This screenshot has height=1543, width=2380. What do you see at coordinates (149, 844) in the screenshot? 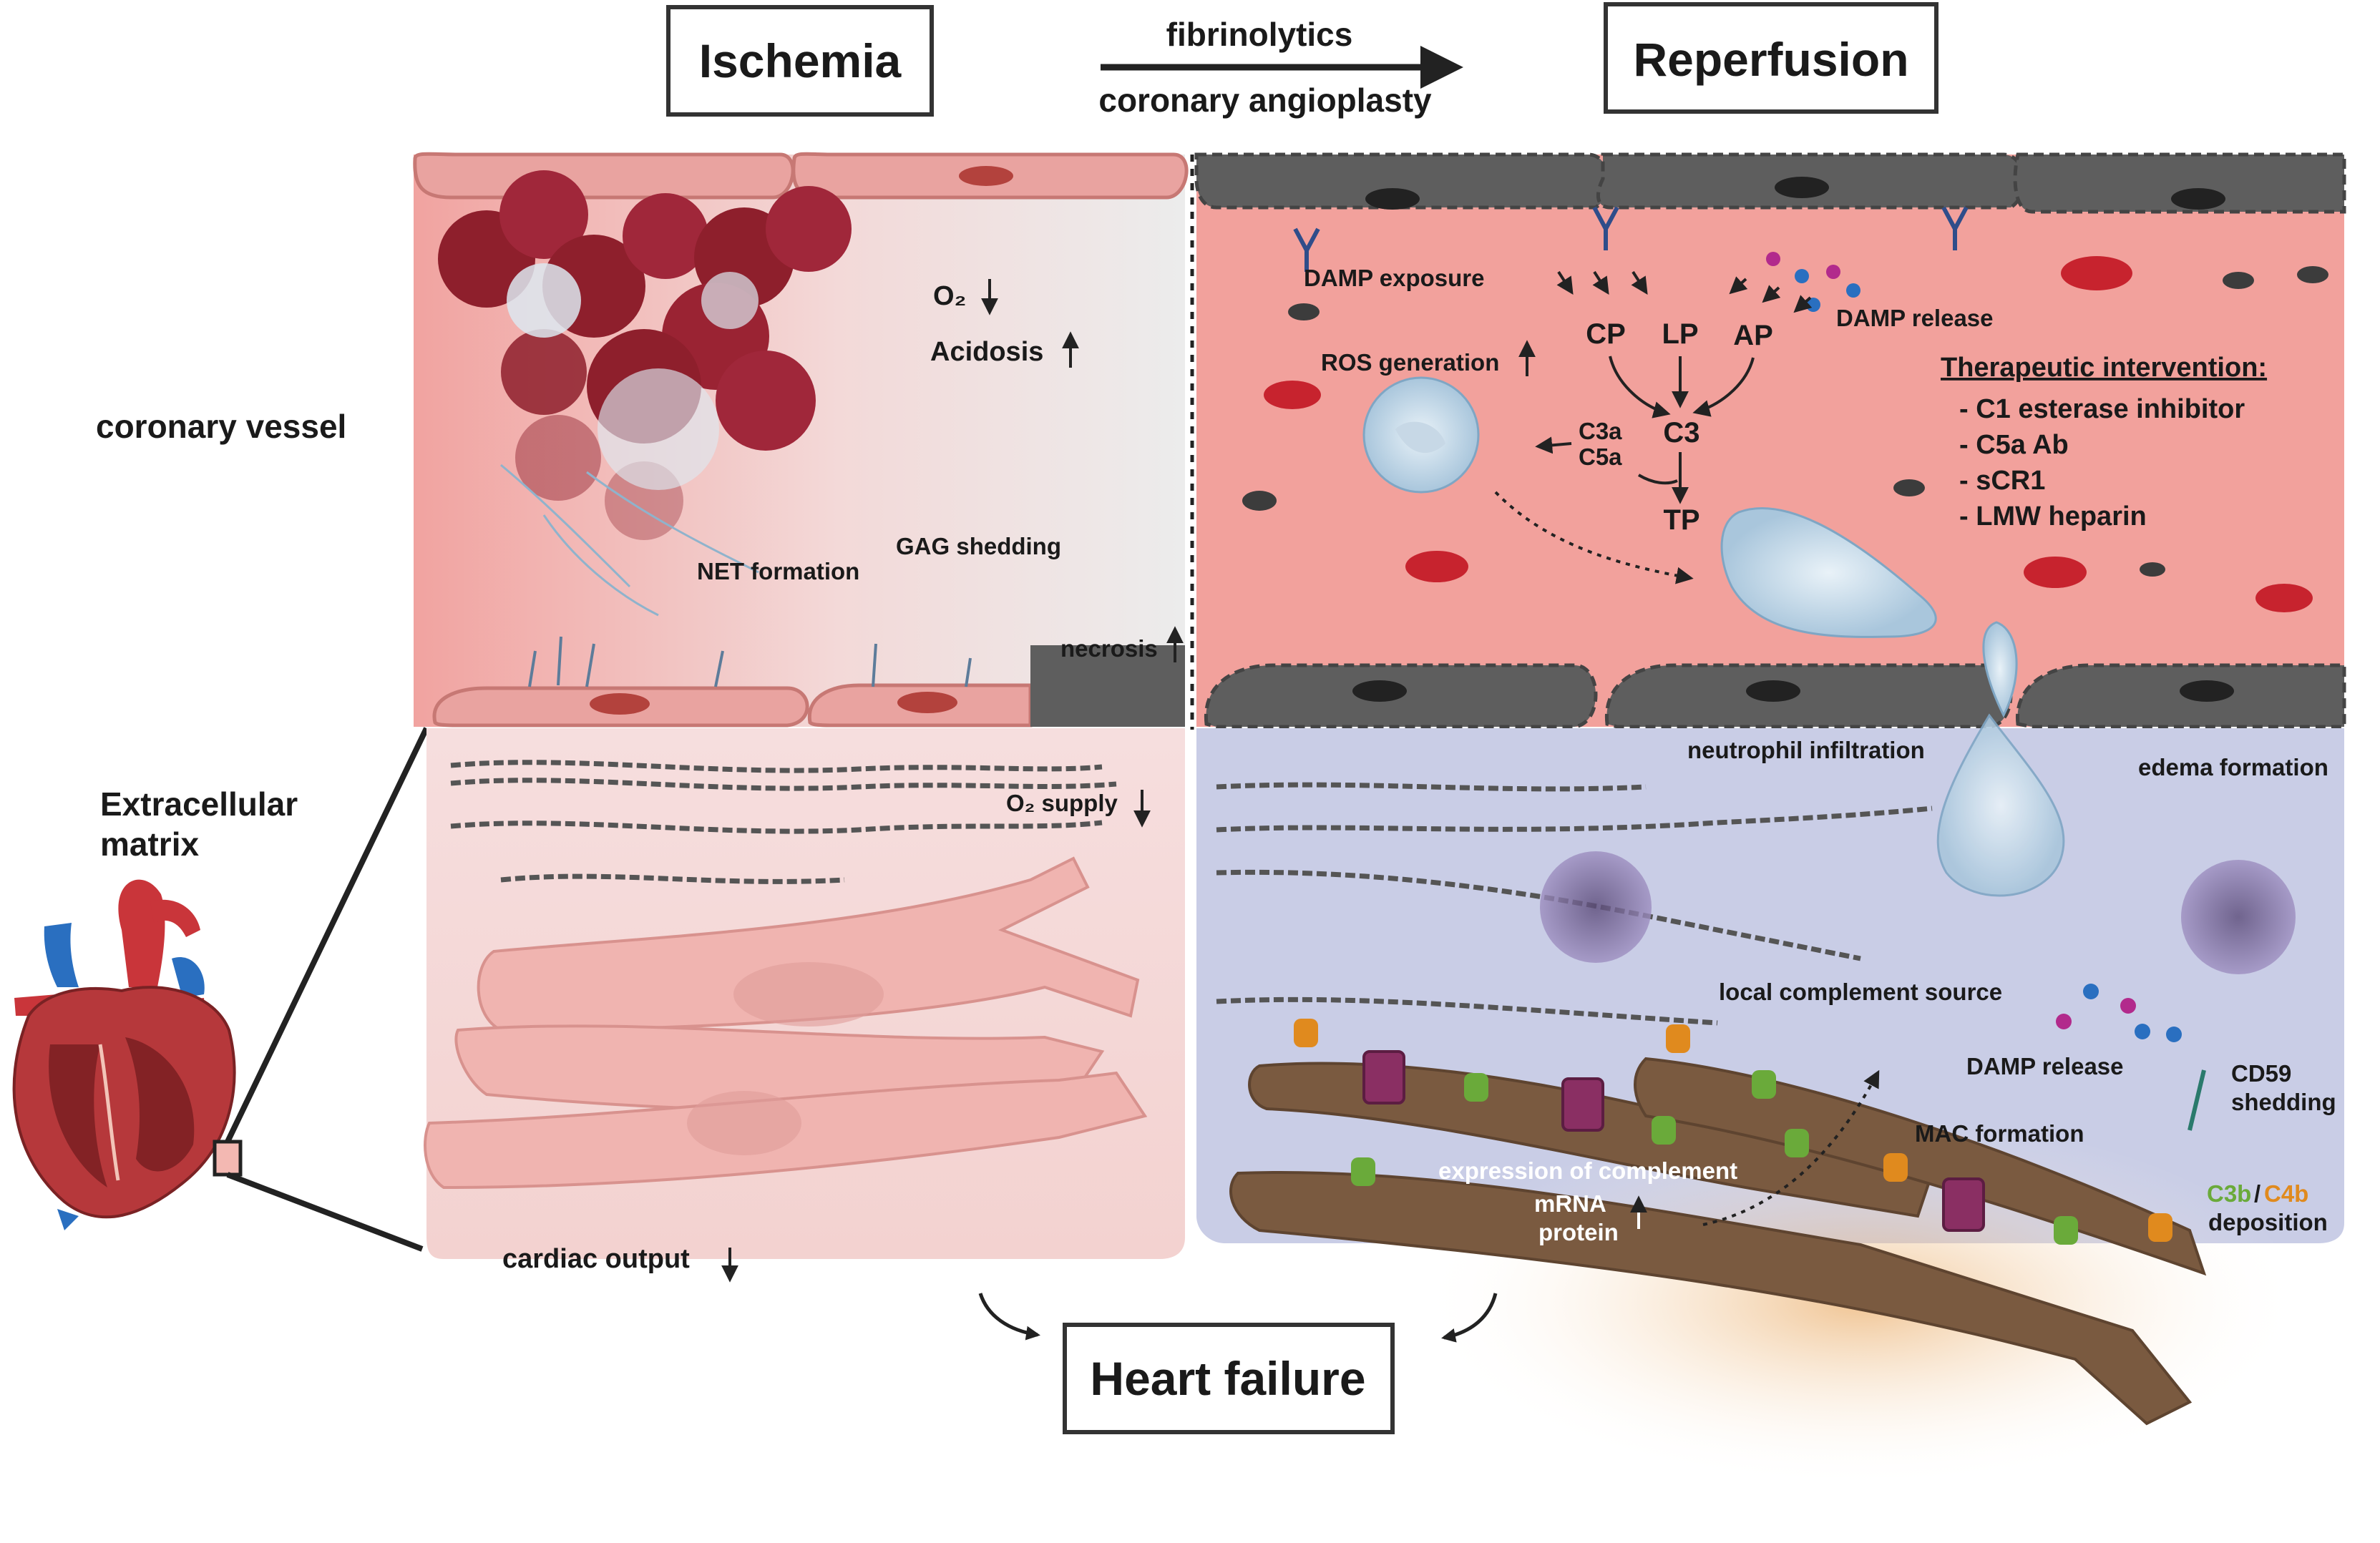
I see `ecm-label-line2: matrix` at bounding box center [149, 844].